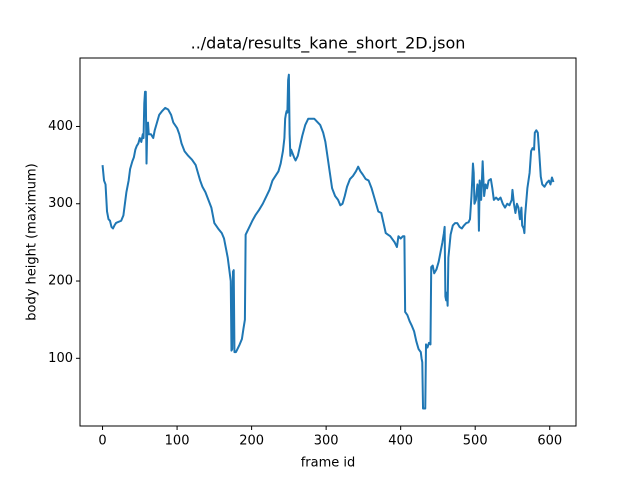 The width and height of the screenshot is (640, 480). What do you see at coordinates (475, 441) in the screenshot?
I see `x-tick-label: 500` at bounding box center [475, 441].